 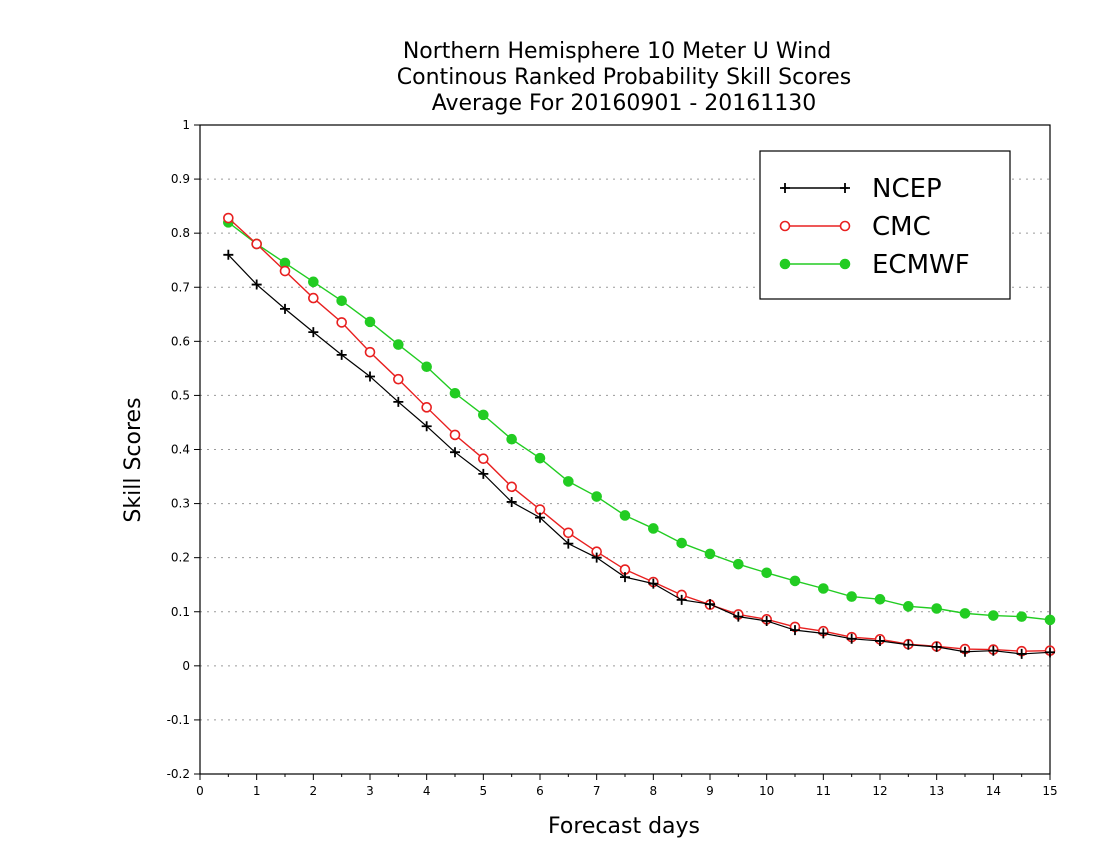 I want to click on y-tick-label: -0.2, so click(x=178, y=774).